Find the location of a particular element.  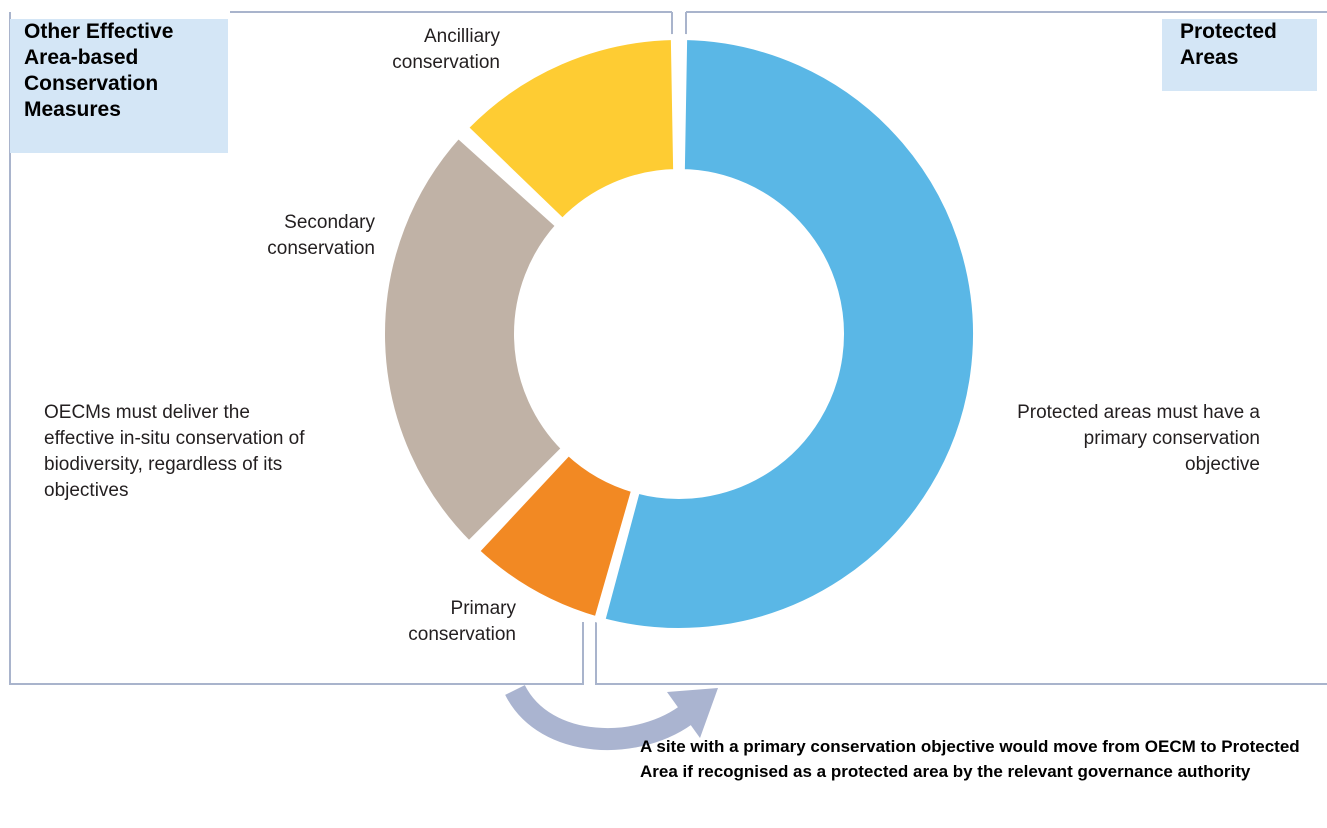

segment-ancilliary is located at coordinates (570, 129).